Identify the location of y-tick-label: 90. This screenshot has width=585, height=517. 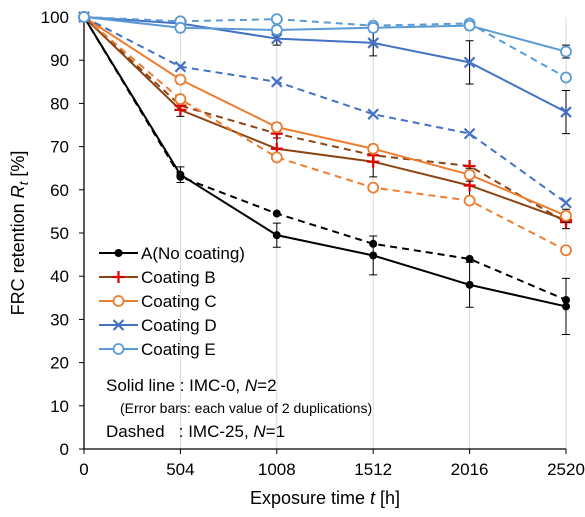
(59, 60).